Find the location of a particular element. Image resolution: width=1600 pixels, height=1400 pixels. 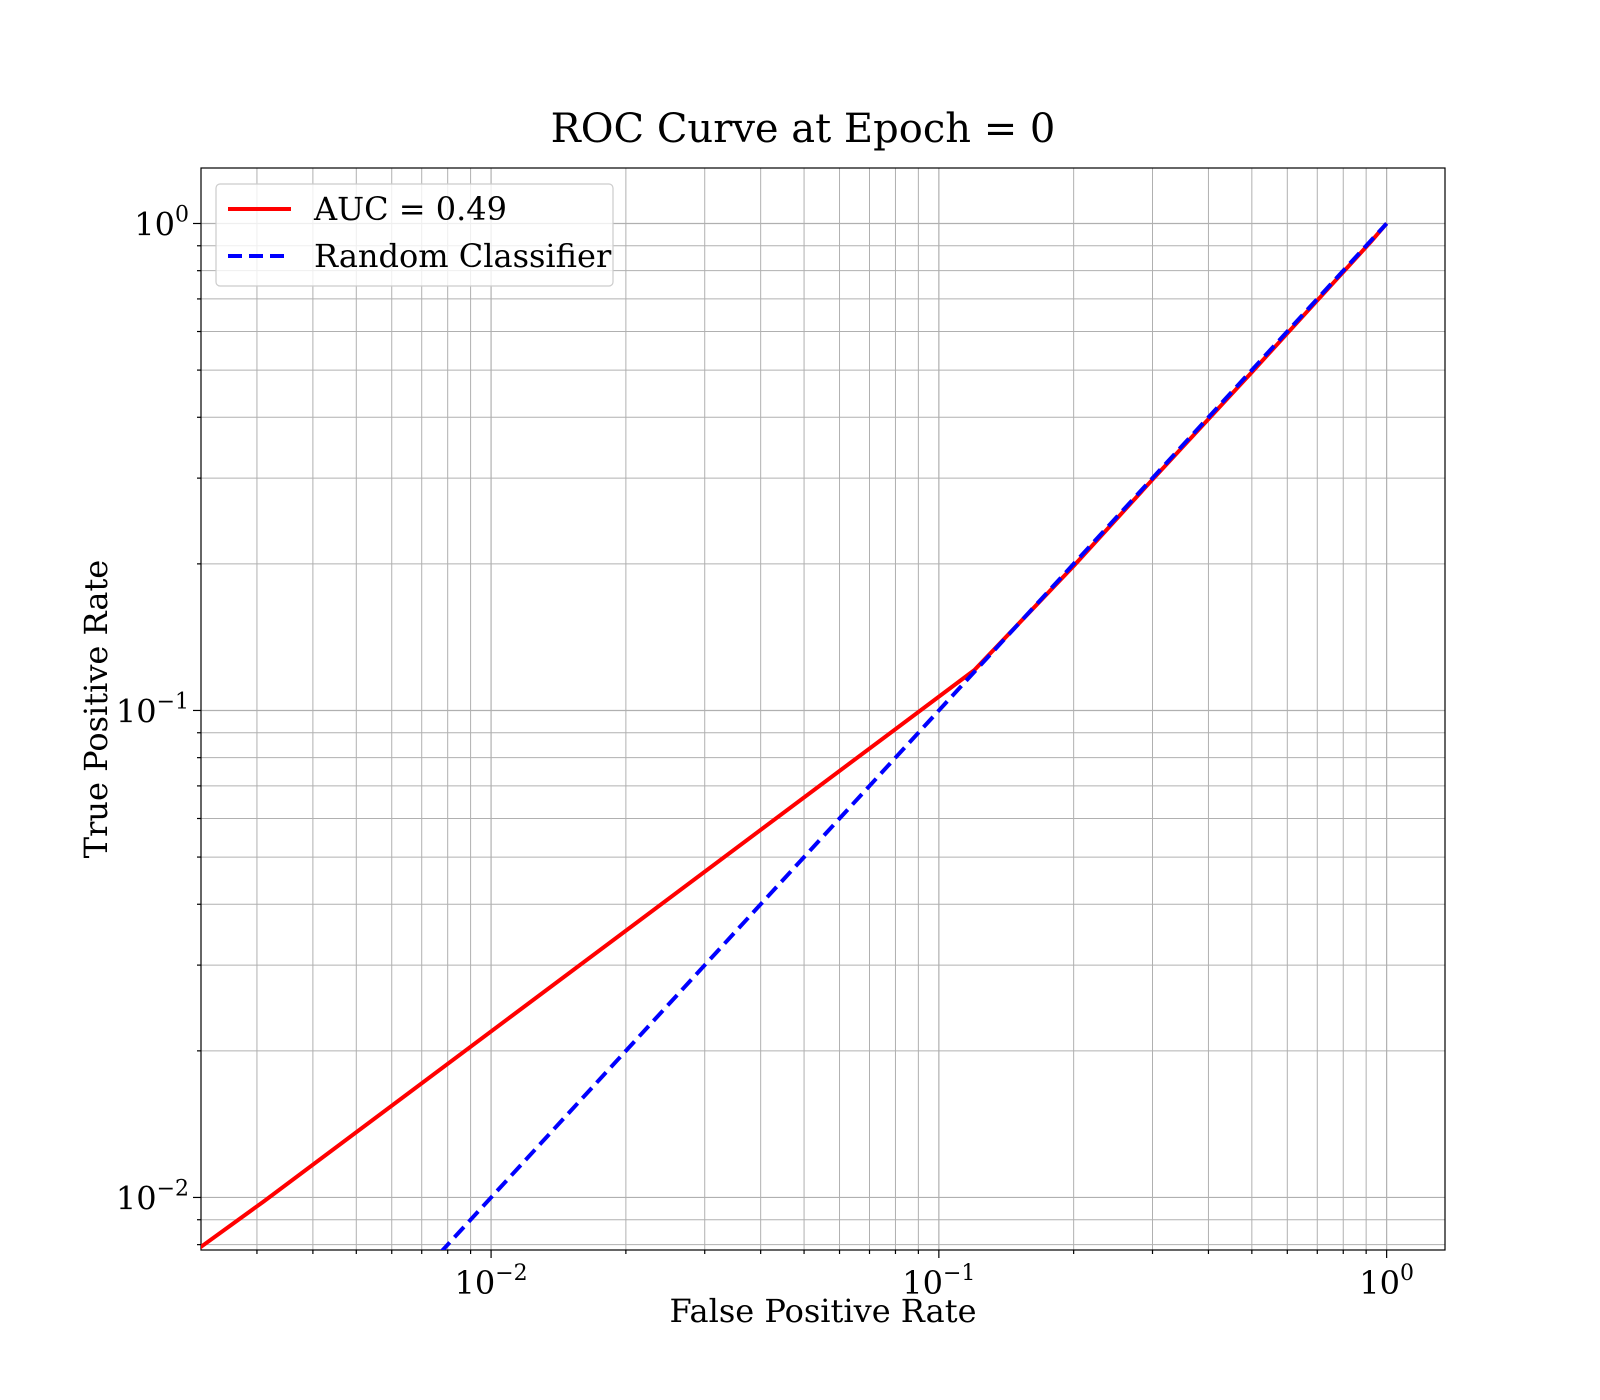

legend-label-random: Random Classifier is located at coordinates (463, 256).